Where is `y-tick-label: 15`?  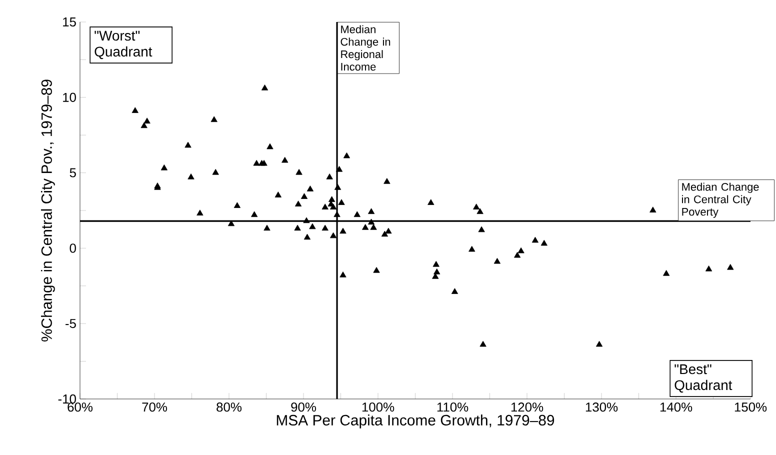 y-tick-label: 15 is located at coordinates (69, 22).